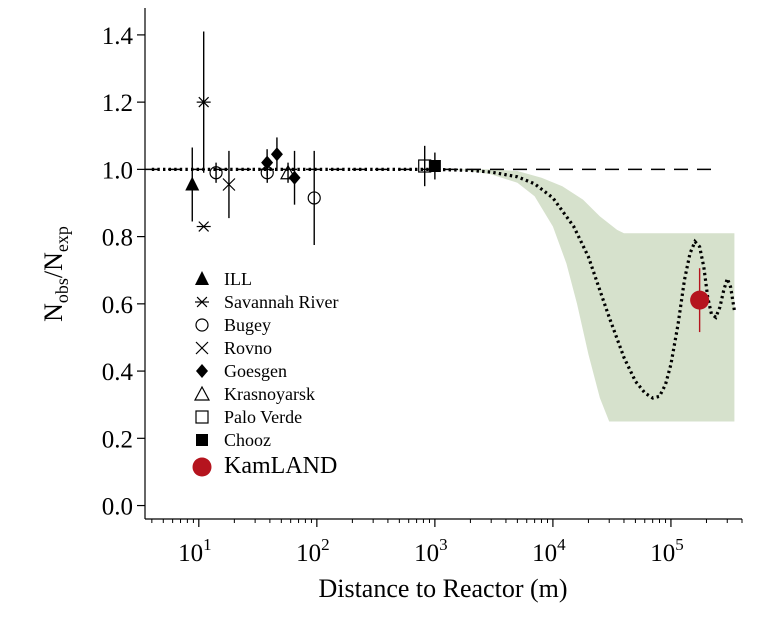 The height and width of the screenshot is (626, 769). I want to click on legend-marker-savannah-river, so click(202, 302).